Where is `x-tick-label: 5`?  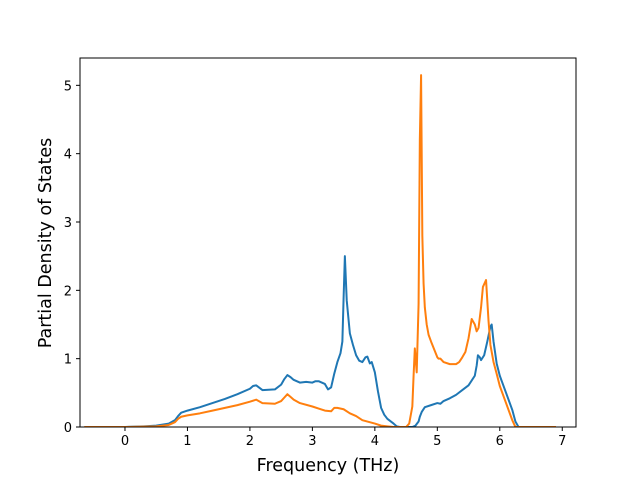
x-tick-label: 5 is located at coordinates (437, 441).